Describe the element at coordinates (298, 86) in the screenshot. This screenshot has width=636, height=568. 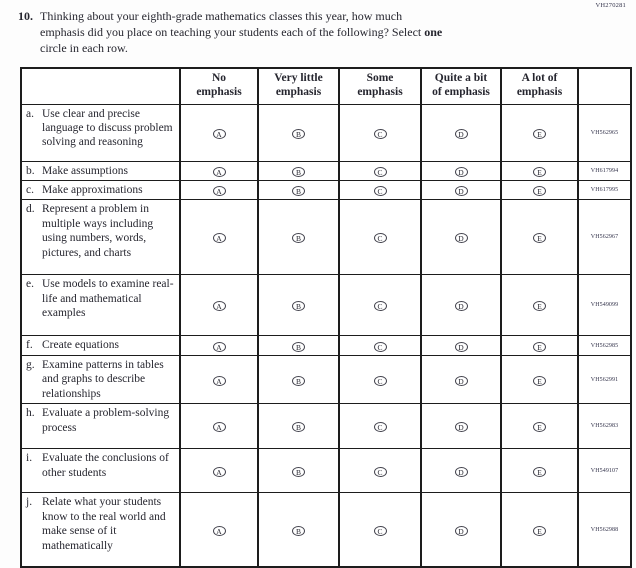
I see `header-very-little-emphasis: Very little emphasis` at that location.